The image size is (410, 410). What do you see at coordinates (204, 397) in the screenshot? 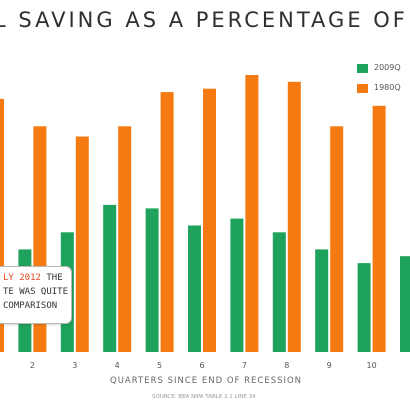
I see `source-note: SOURCE: BEA NIPA TABLE 2.1 LINE 34` at bounding box center [204, 397].